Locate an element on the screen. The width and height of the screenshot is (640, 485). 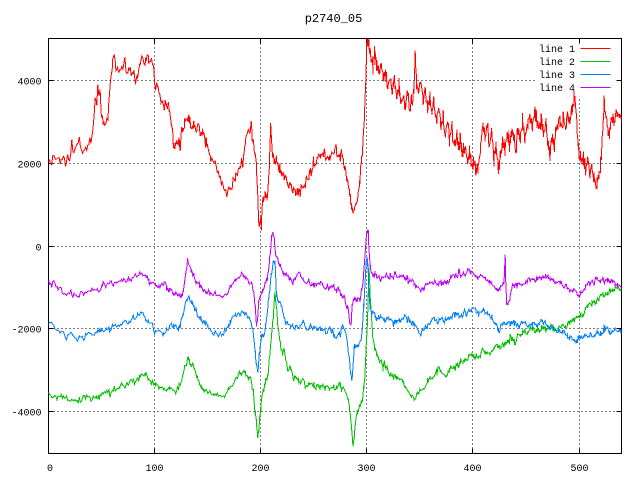
svg-text: -4000 is located at coordinates (26, 414).